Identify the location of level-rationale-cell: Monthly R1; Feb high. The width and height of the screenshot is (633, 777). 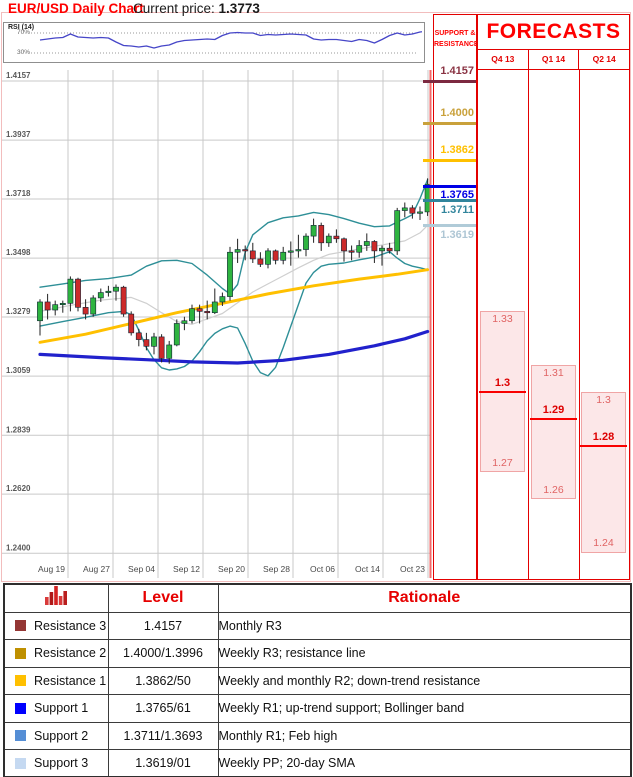
(424, 735).